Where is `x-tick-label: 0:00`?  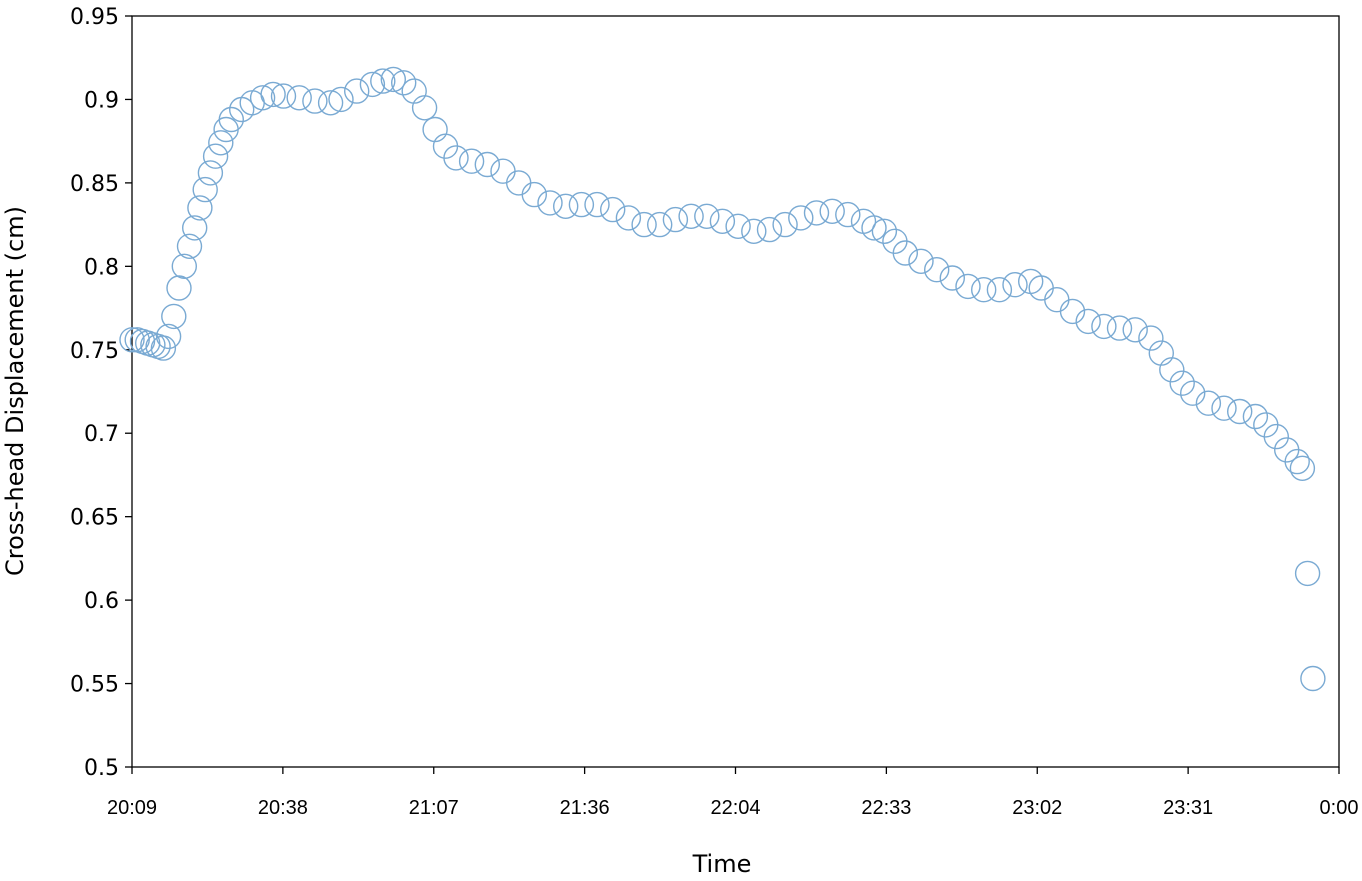 x-tick-label: 0:00 is located at coordinates (1339, 808).